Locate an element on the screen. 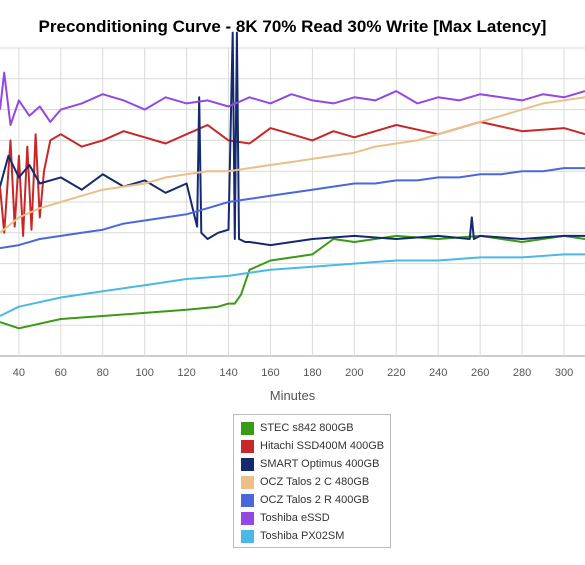 Image resolution: width=585 pixels, height=565 pixels. x-tick-label: 120 is located at coordinates (186, 373).